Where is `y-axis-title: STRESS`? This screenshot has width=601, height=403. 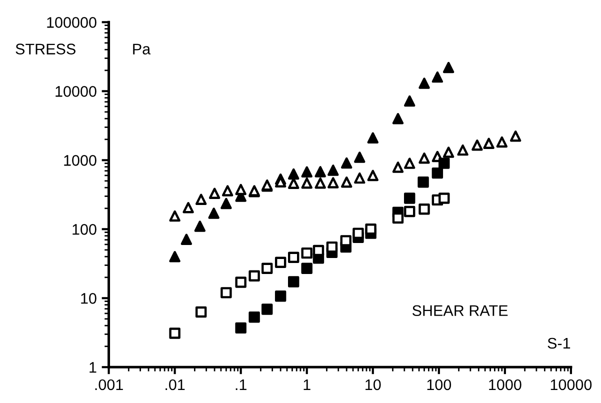
y-axis-title: STRESS is located at coordinates (46, 49).